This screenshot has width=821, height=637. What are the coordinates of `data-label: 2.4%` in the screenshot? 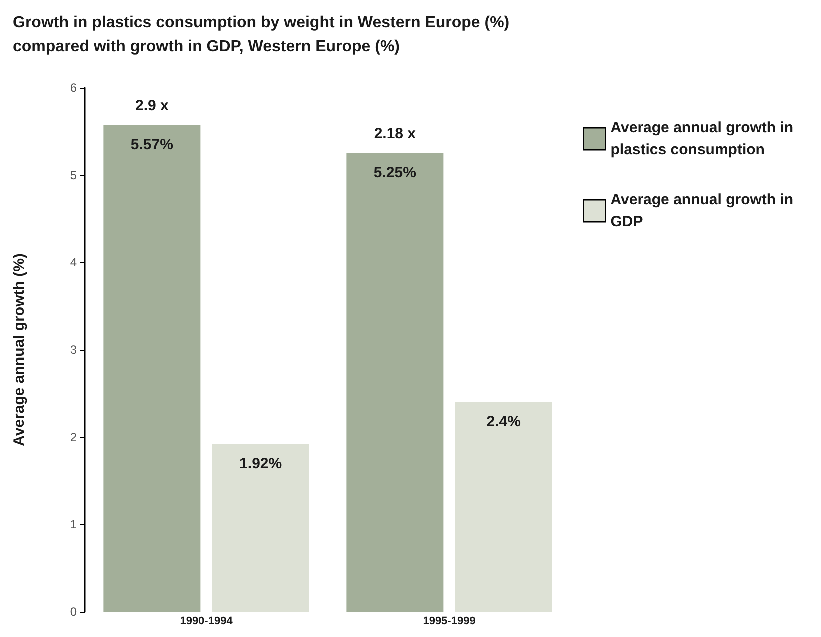 It's located at (503, 421).